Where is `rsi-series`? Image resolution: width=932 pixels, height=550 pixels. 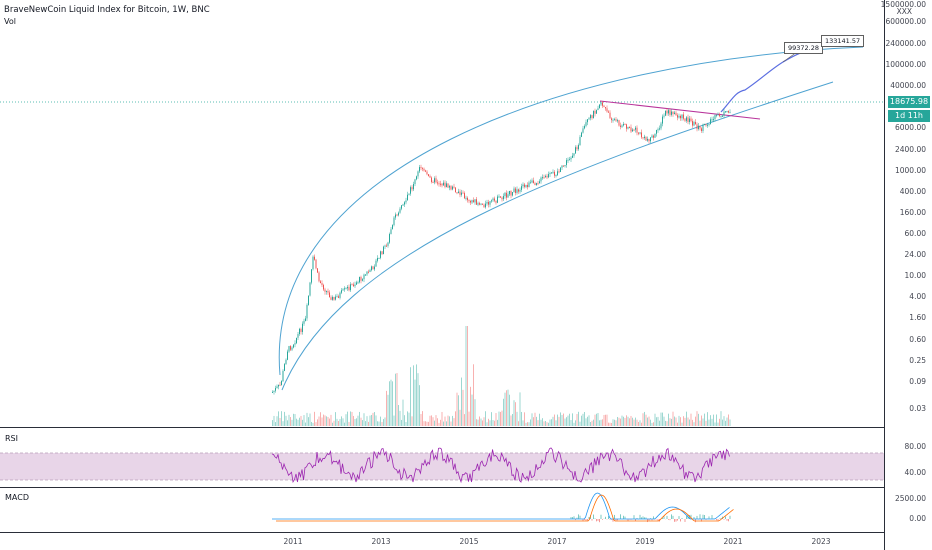
rsi-series is located at coordinates (500, 465).